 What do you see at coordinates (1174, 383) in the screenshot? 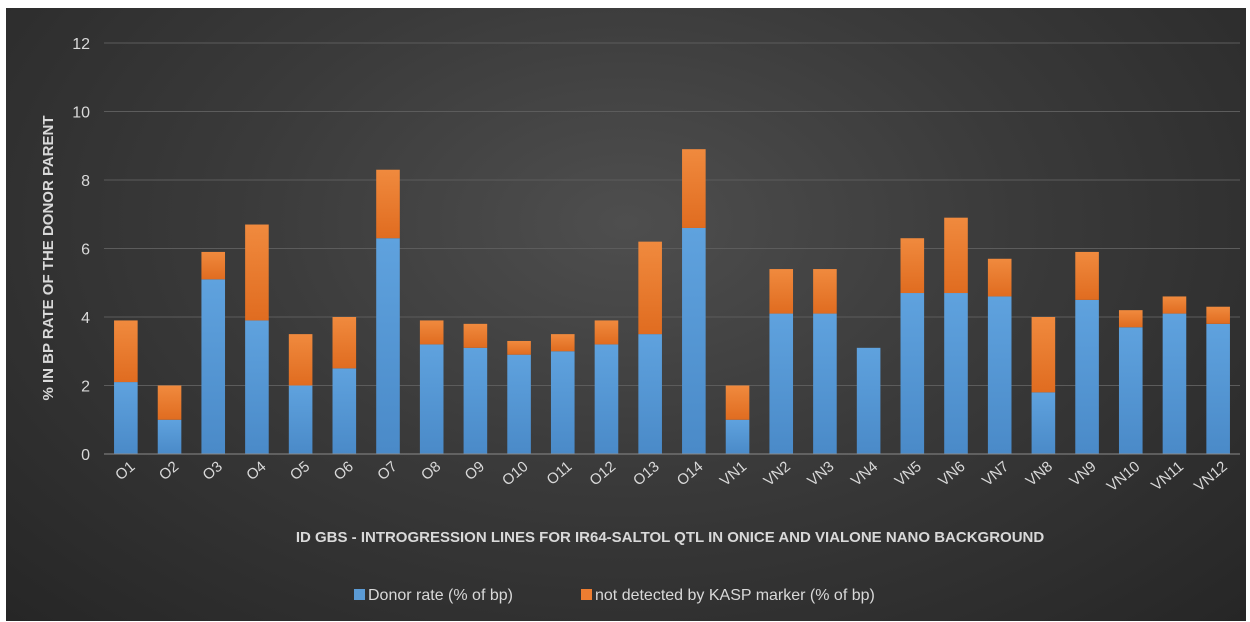
I see `bar-VN11-donor-rate` at bounding box center [1174, 383].